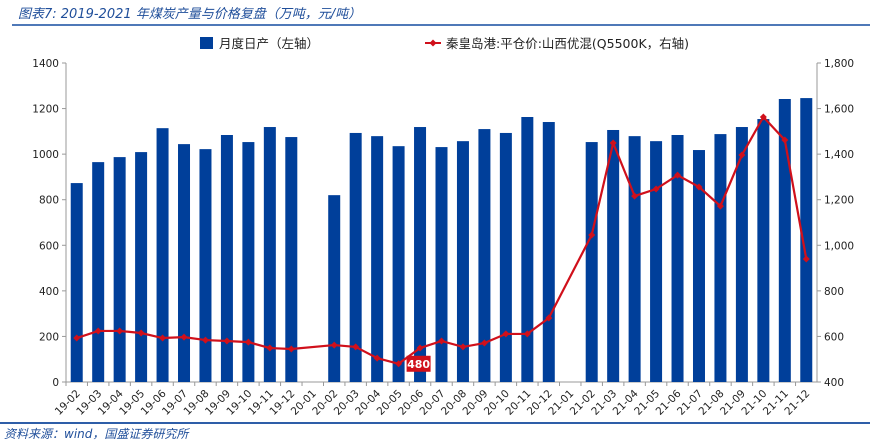 This screenshot has height=447, width=870. Describe the element at coordinates (269, 43) in the screenshot. I see `legend-bar-label: 月度日产（左轴）` at that location.